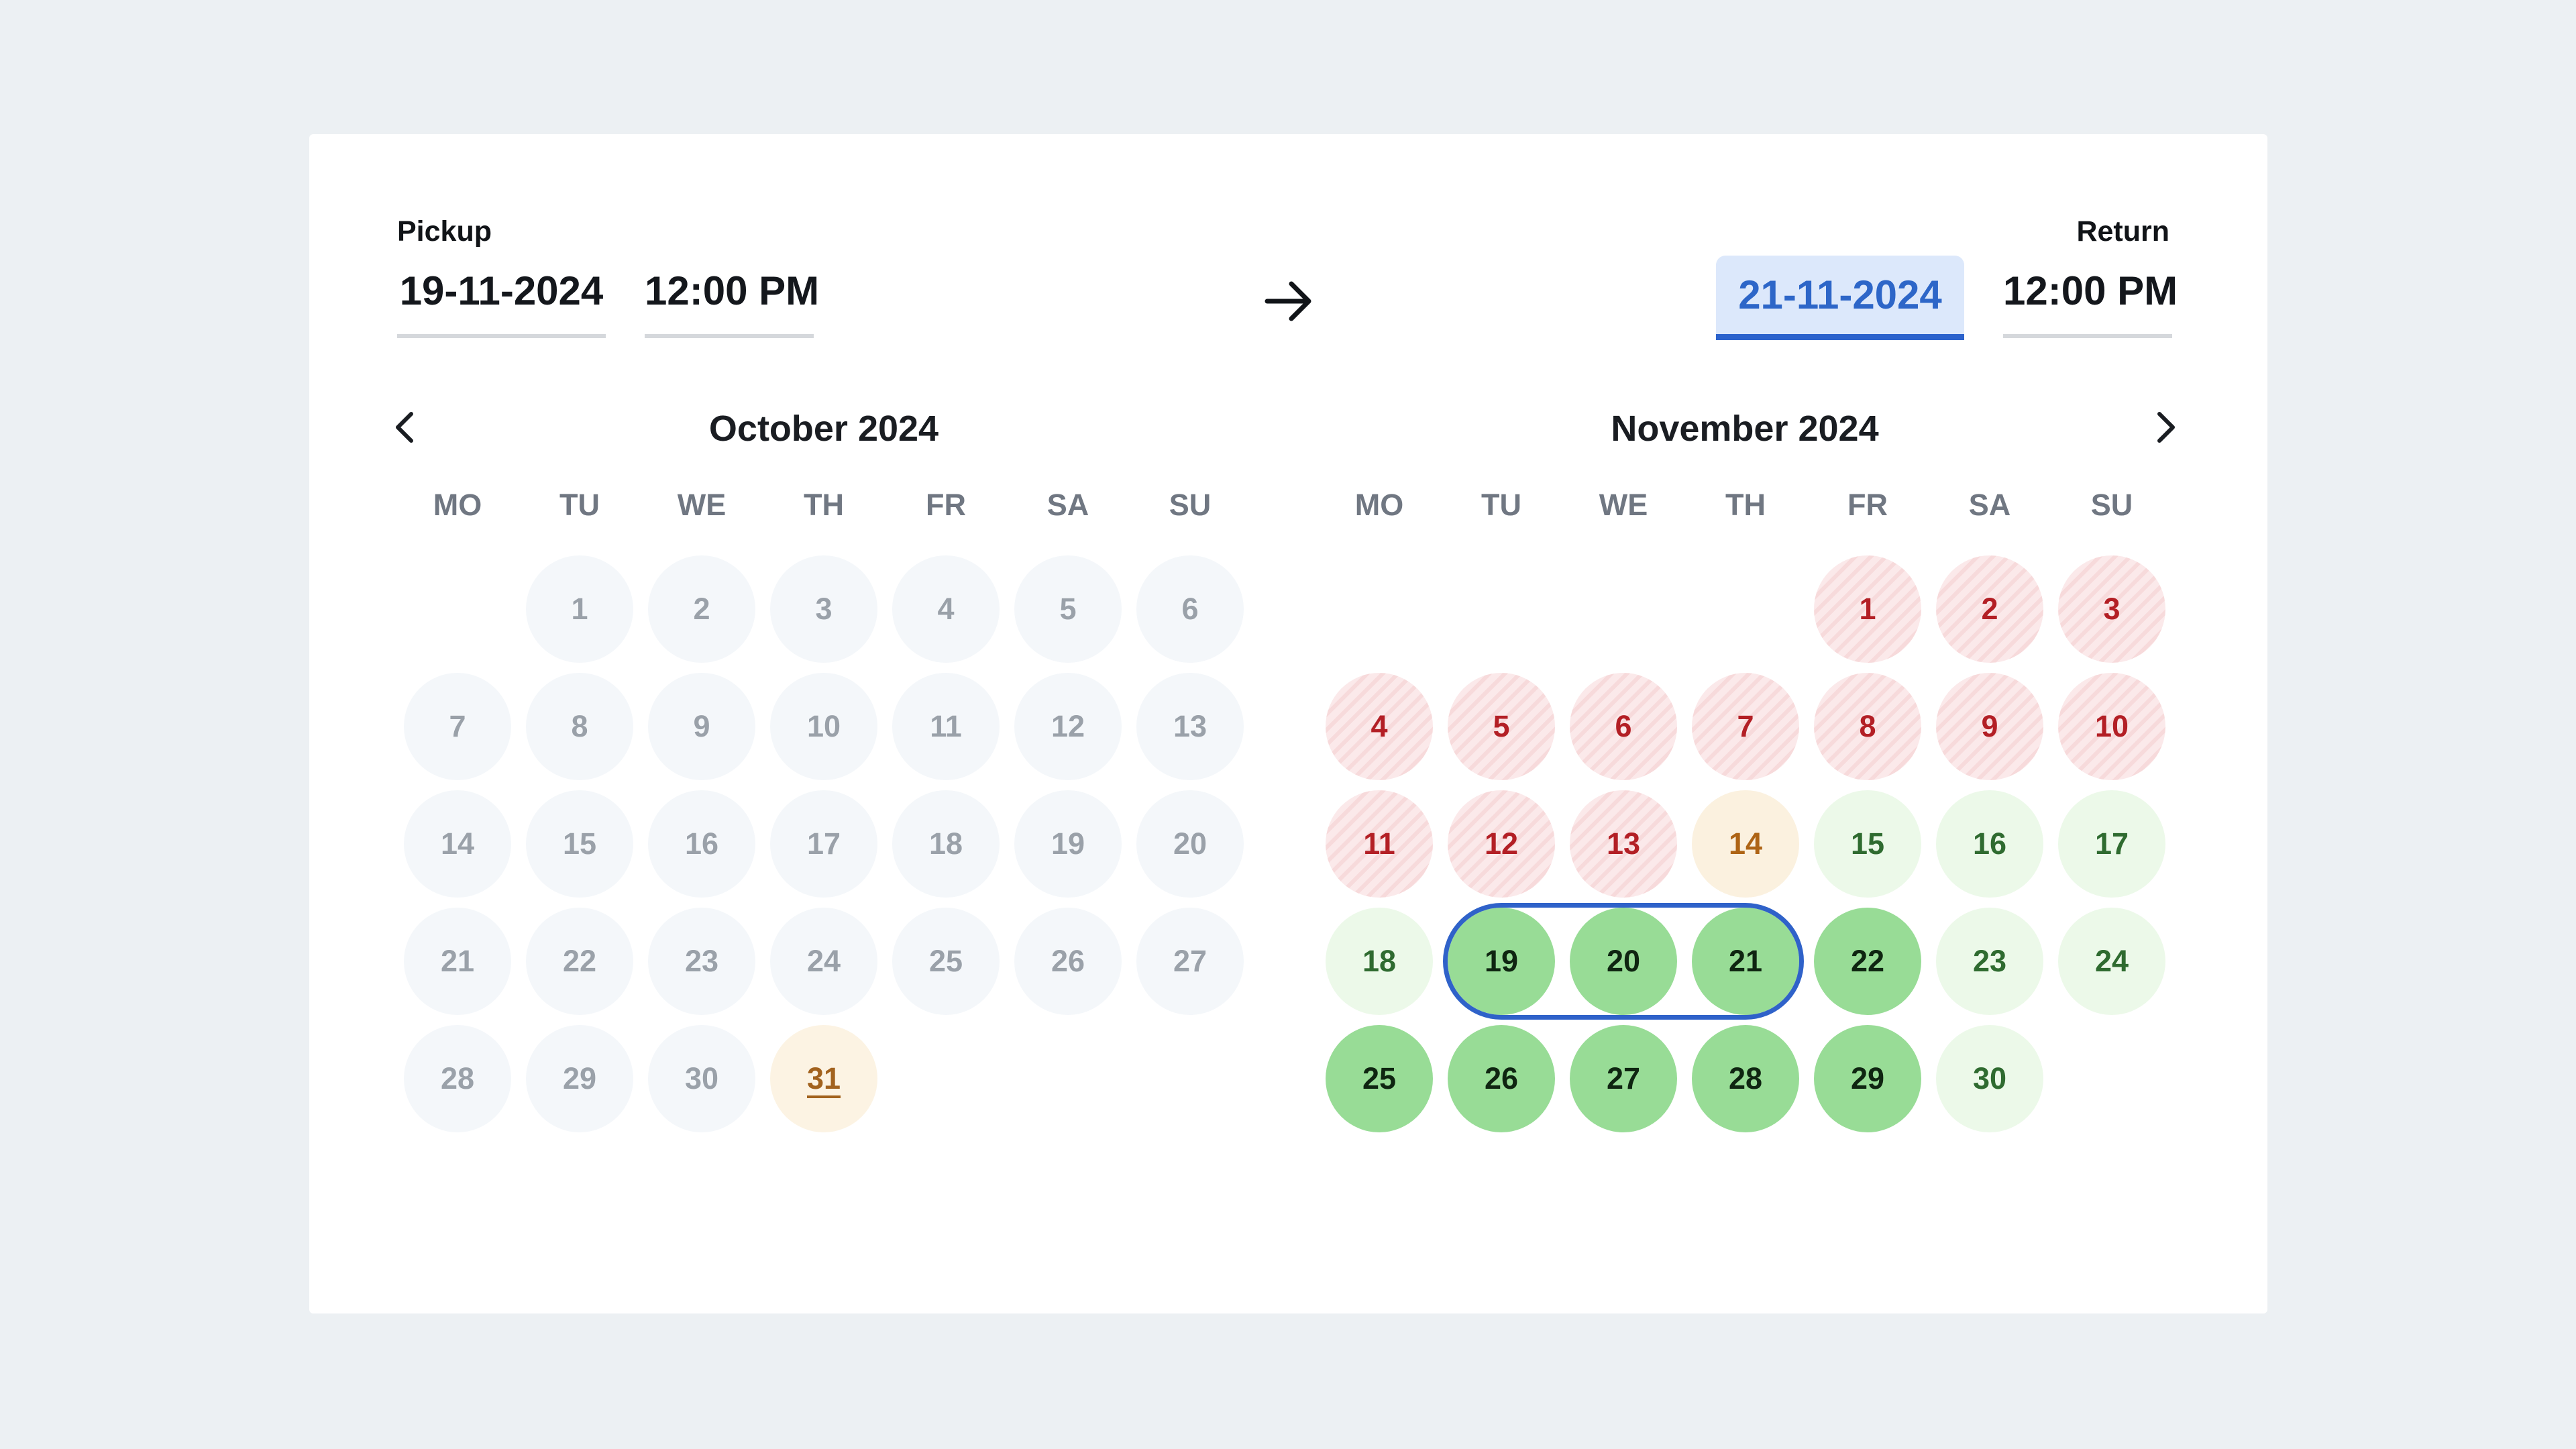  I want to click on day-number: 11, so click(946, 726).